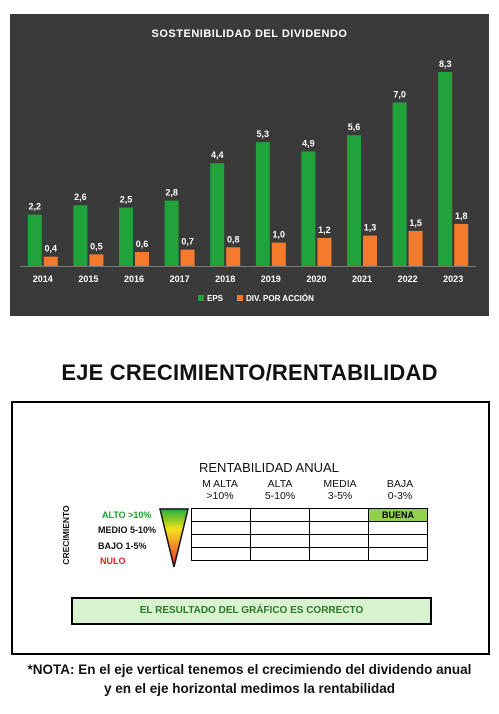 Image resolution: width=499 pixels, height=714 pixels. I want to click on div-data-label-2018: 0,8, so click(233, 239).